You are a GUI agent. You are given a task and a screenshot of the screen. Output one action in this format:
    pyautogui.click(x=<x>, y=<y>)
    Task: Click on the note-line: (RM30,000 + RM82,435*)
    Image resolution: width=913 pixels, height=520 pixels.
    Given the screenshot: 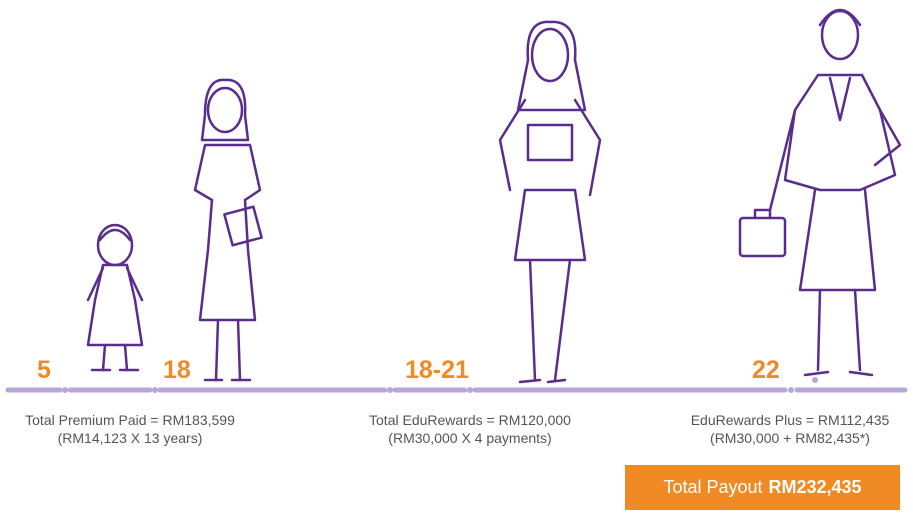 What is the action you would take?
    pyautogui.click(x=790, y=438)
    